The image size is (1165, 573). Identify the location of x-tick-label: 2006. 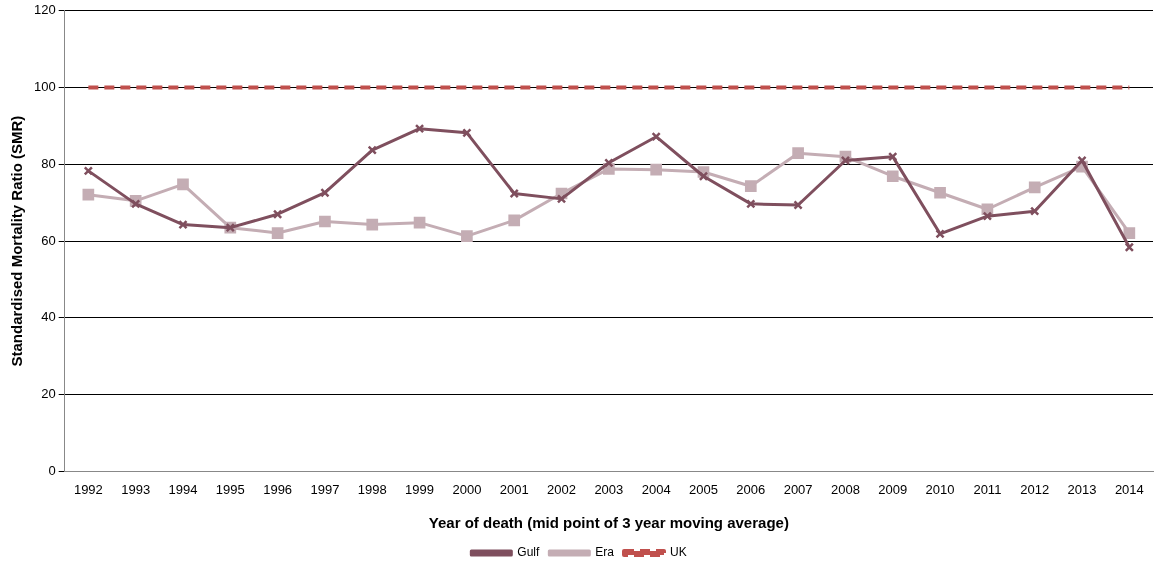
(751, 489).